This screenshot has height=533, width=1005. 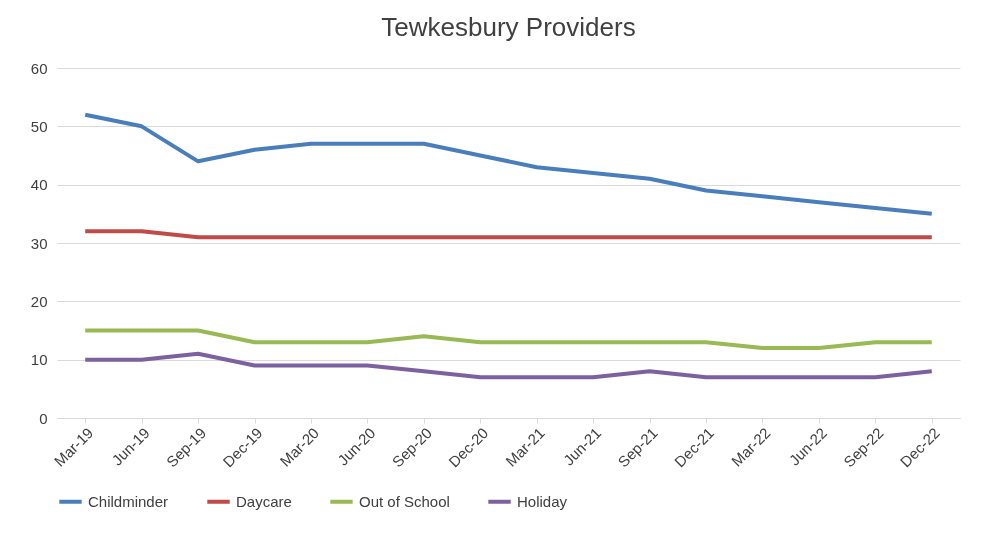 I want to click on y-tick-label: 10, so click(x=39, y=360).